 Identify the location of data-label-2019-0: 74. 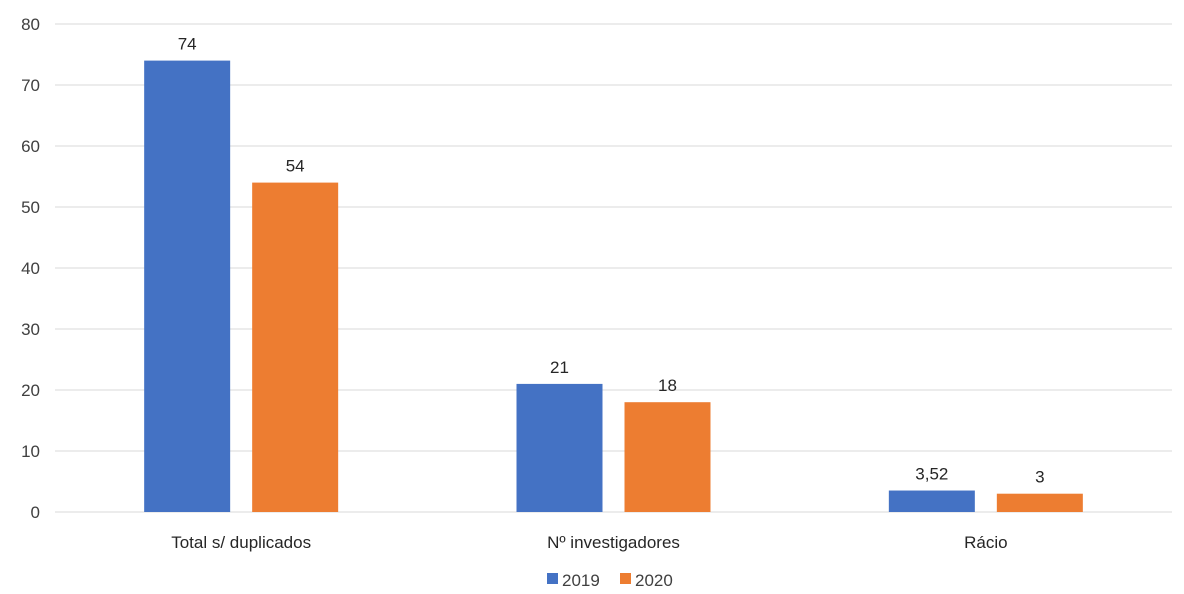
(187, 44).